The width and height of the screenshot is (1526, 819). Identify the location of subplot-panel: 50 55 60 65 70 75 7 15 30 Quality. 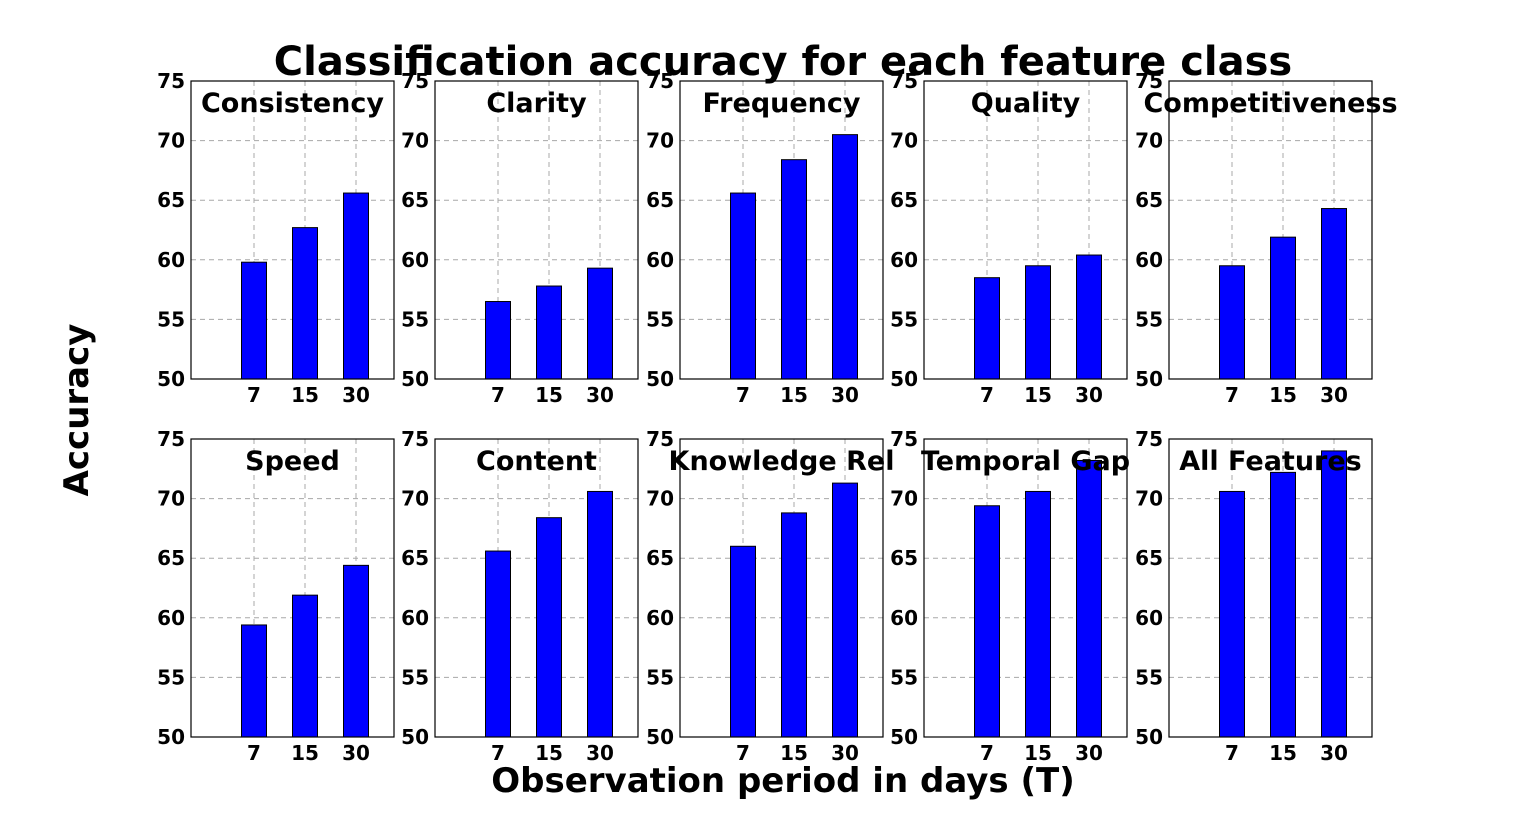
(1009, 238).